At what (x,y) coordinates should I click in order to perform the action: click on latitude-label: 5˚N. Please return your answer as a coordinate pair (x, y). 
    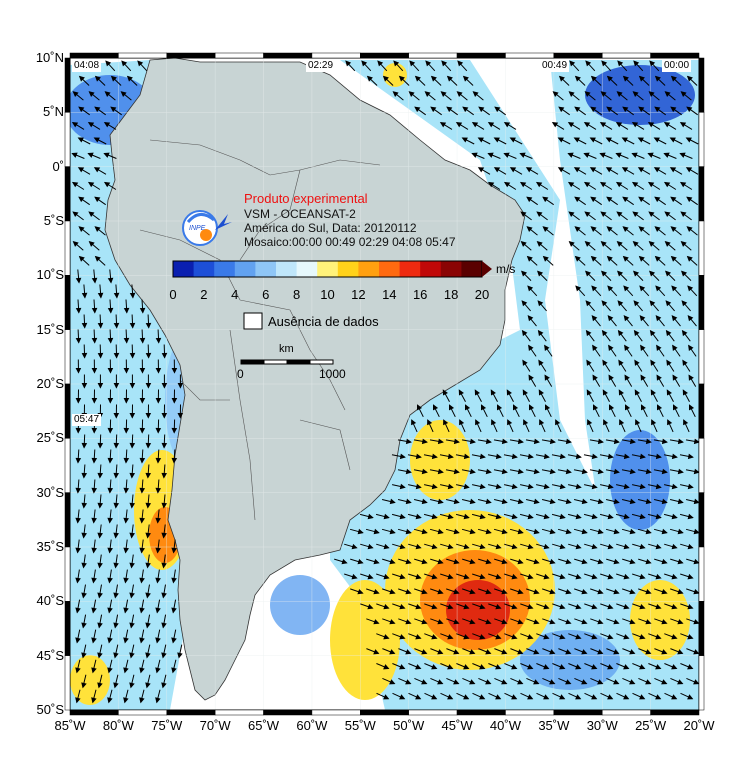
    Looking at the image, I should click on (53, 112).